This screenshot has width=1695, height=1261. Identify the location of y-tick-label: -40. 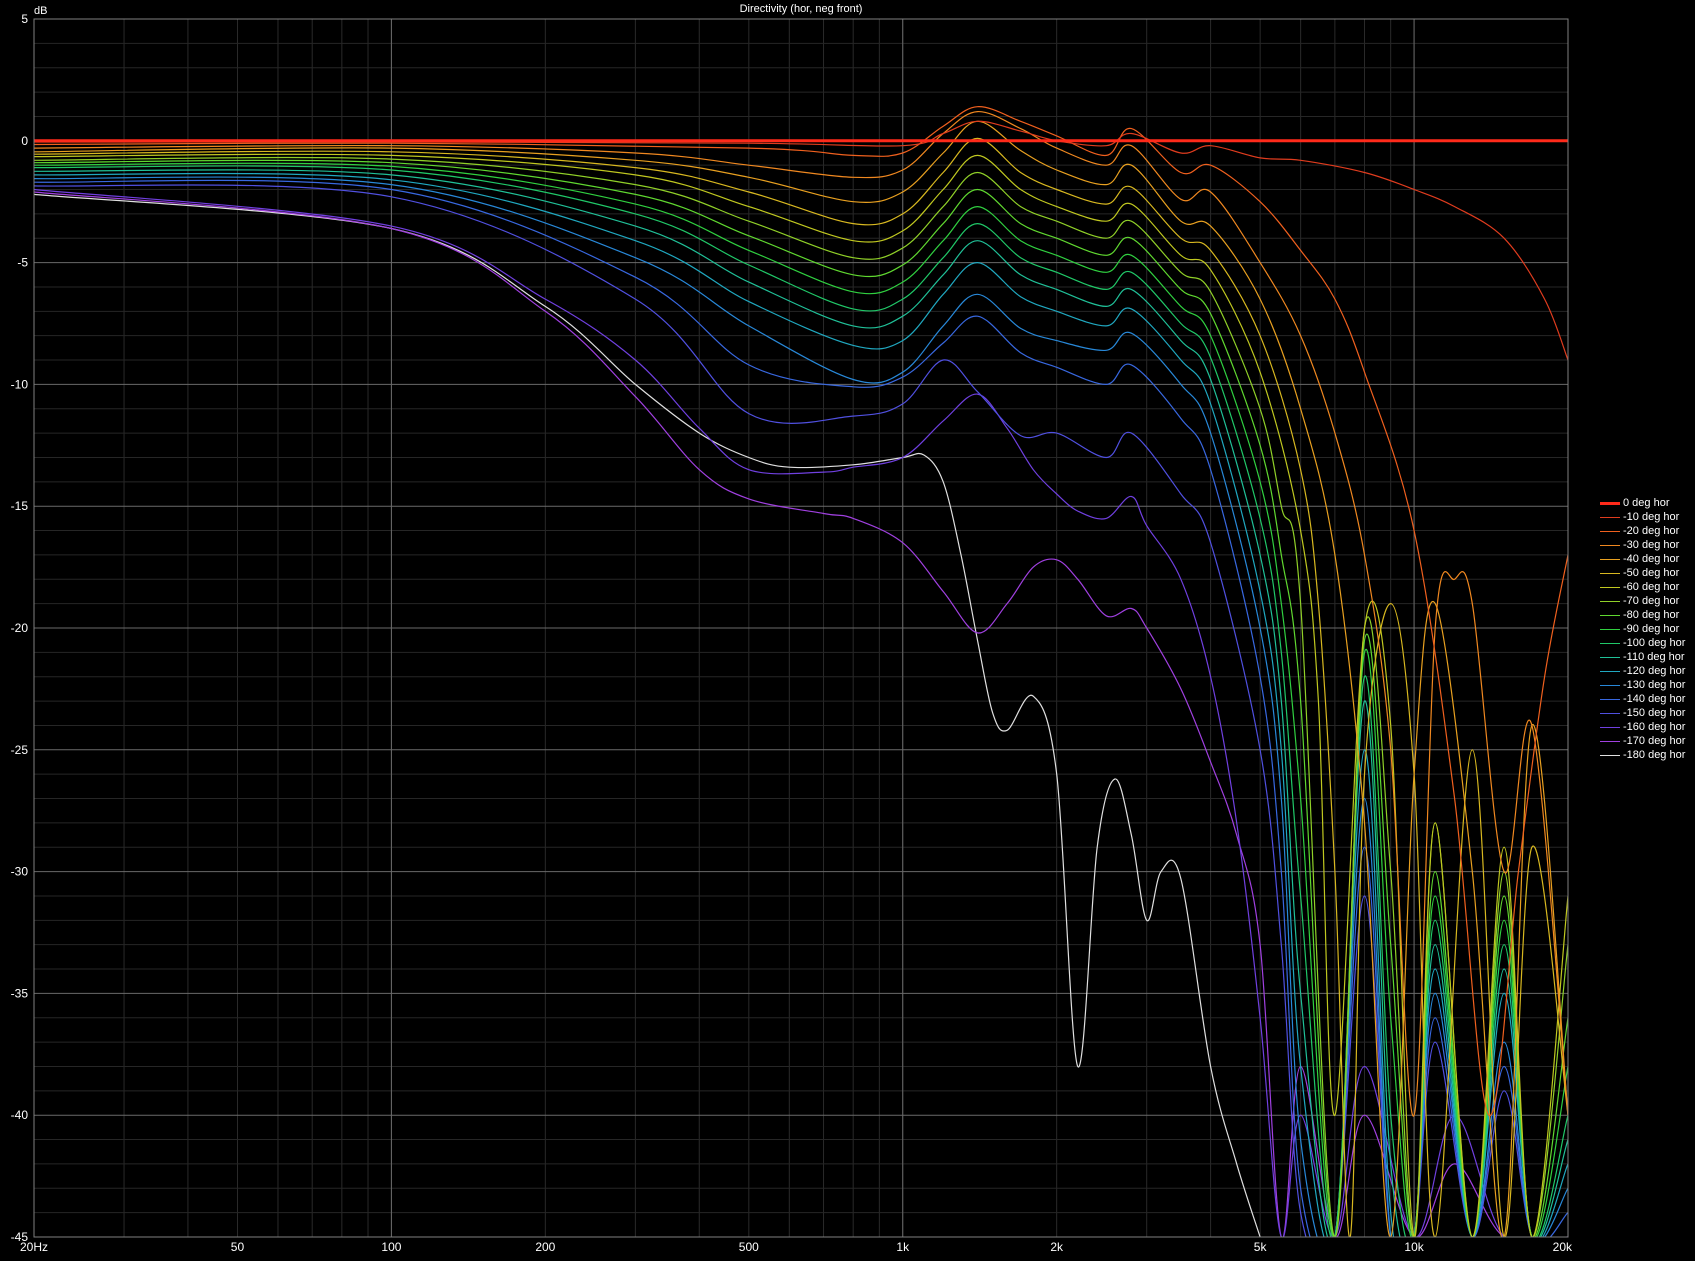
(20, 1115).